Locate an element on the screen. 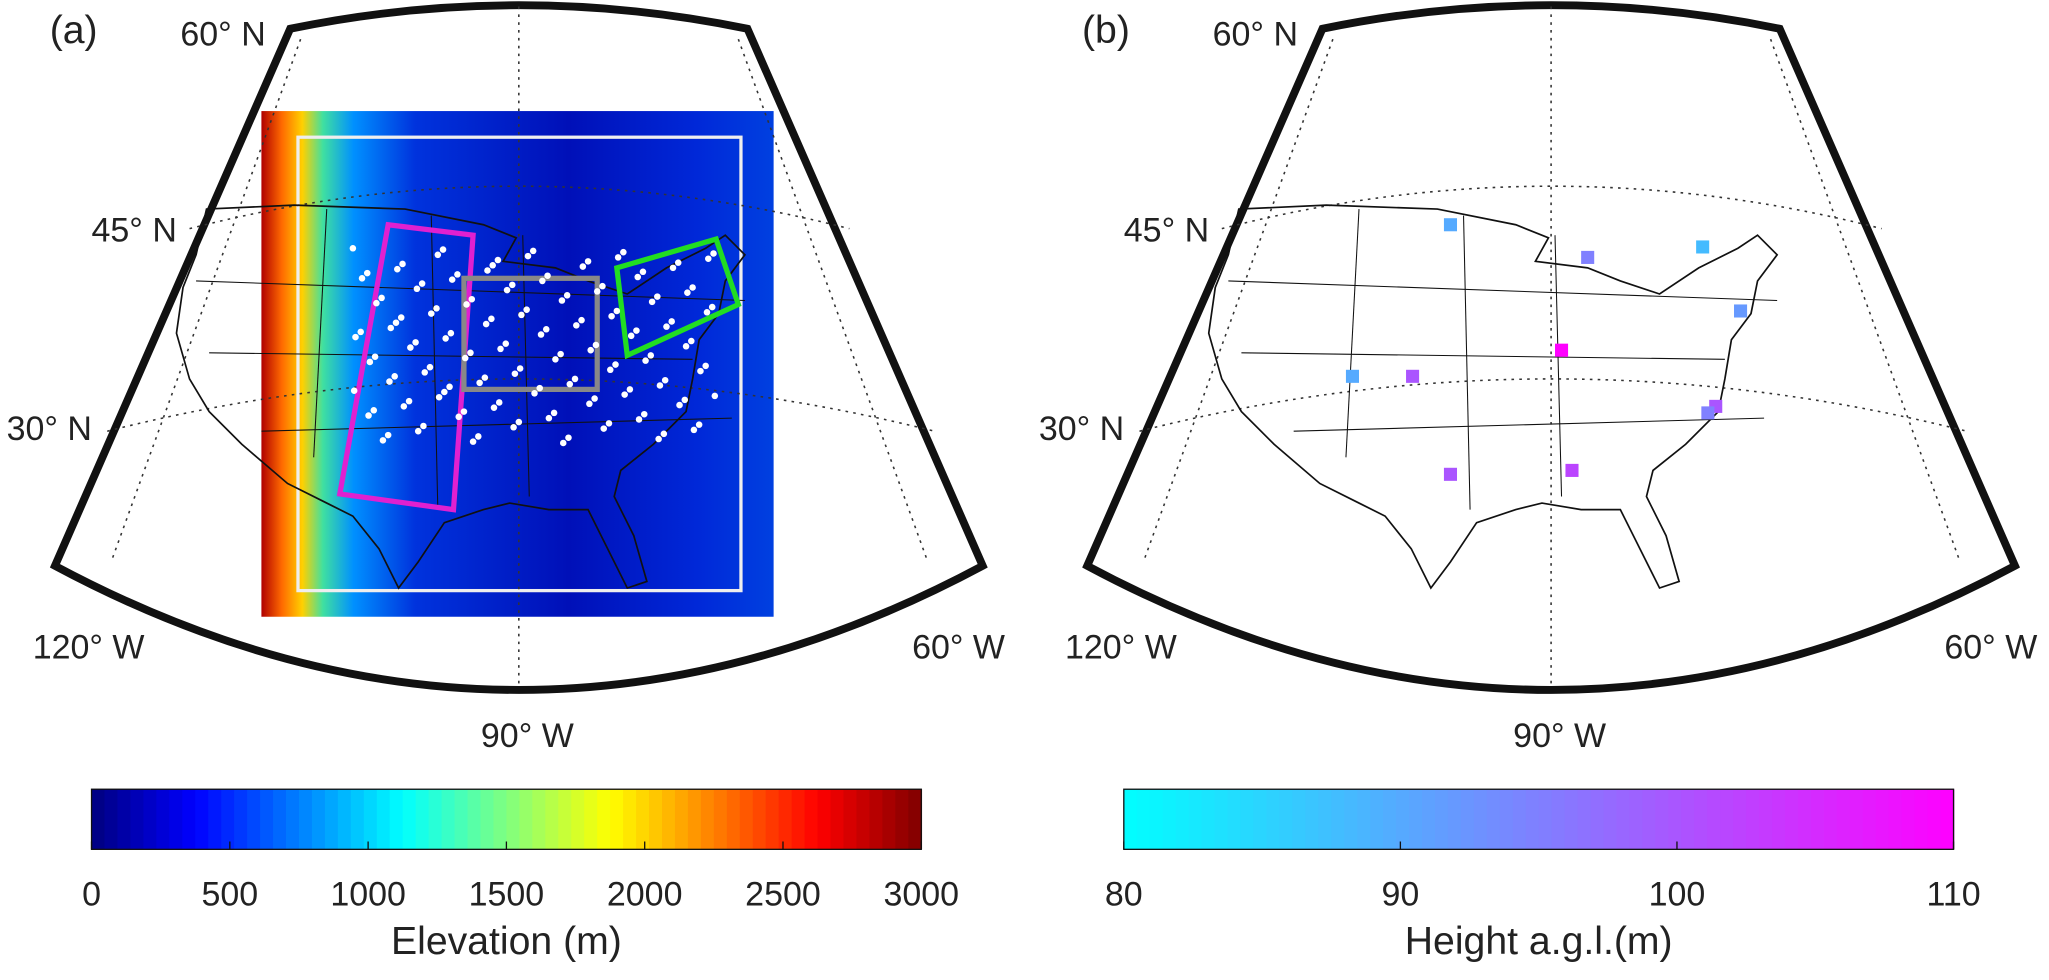 The height and width of the screenshot is (980, 2049). colorbar-tick-label: 80 is located at coordinates (1124, 894).